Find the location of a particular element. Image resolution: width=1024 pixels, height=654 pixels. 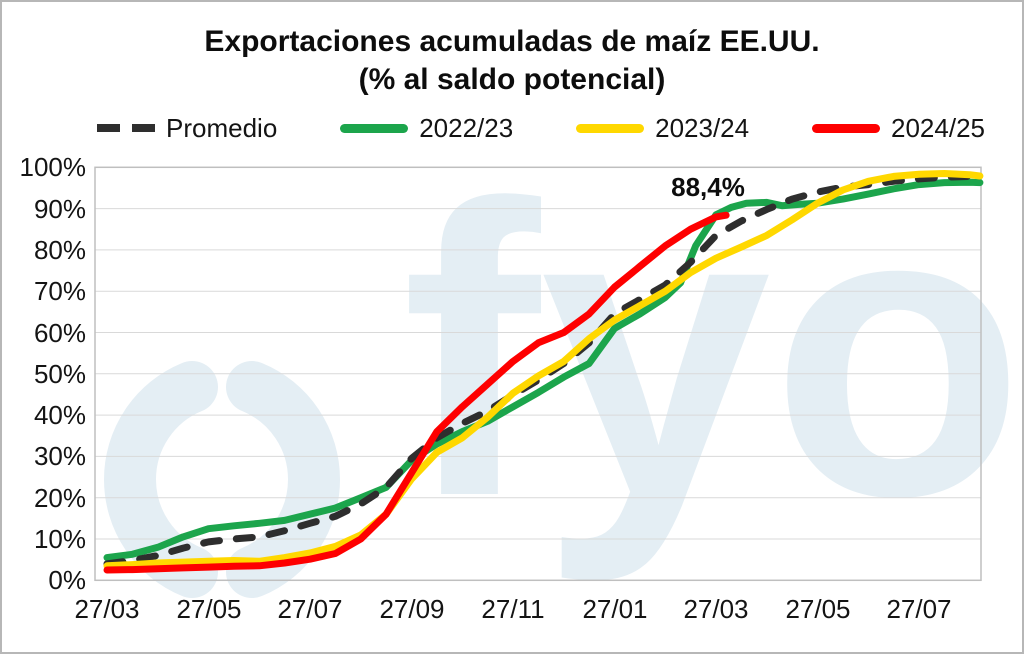

chart-subtitle: (% al saldo potencial) is located at coordinates (512, 79).